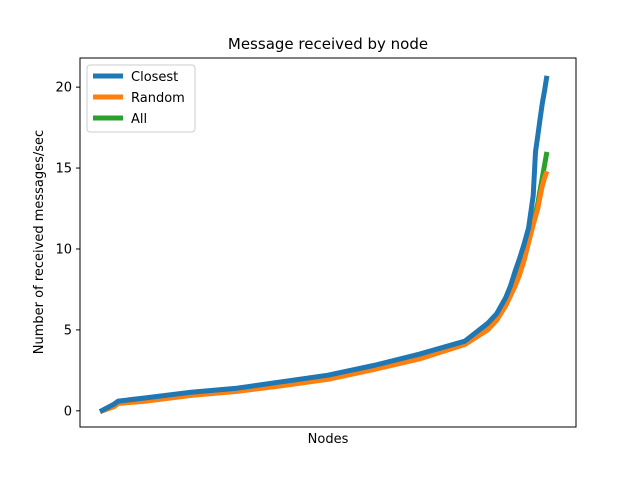 Image resolution: width=640 pixels, height=480 pixels. Describe the element at coordinates (154, 77) in the screenshot. I see `legend-label-closest: Closest` at that location.